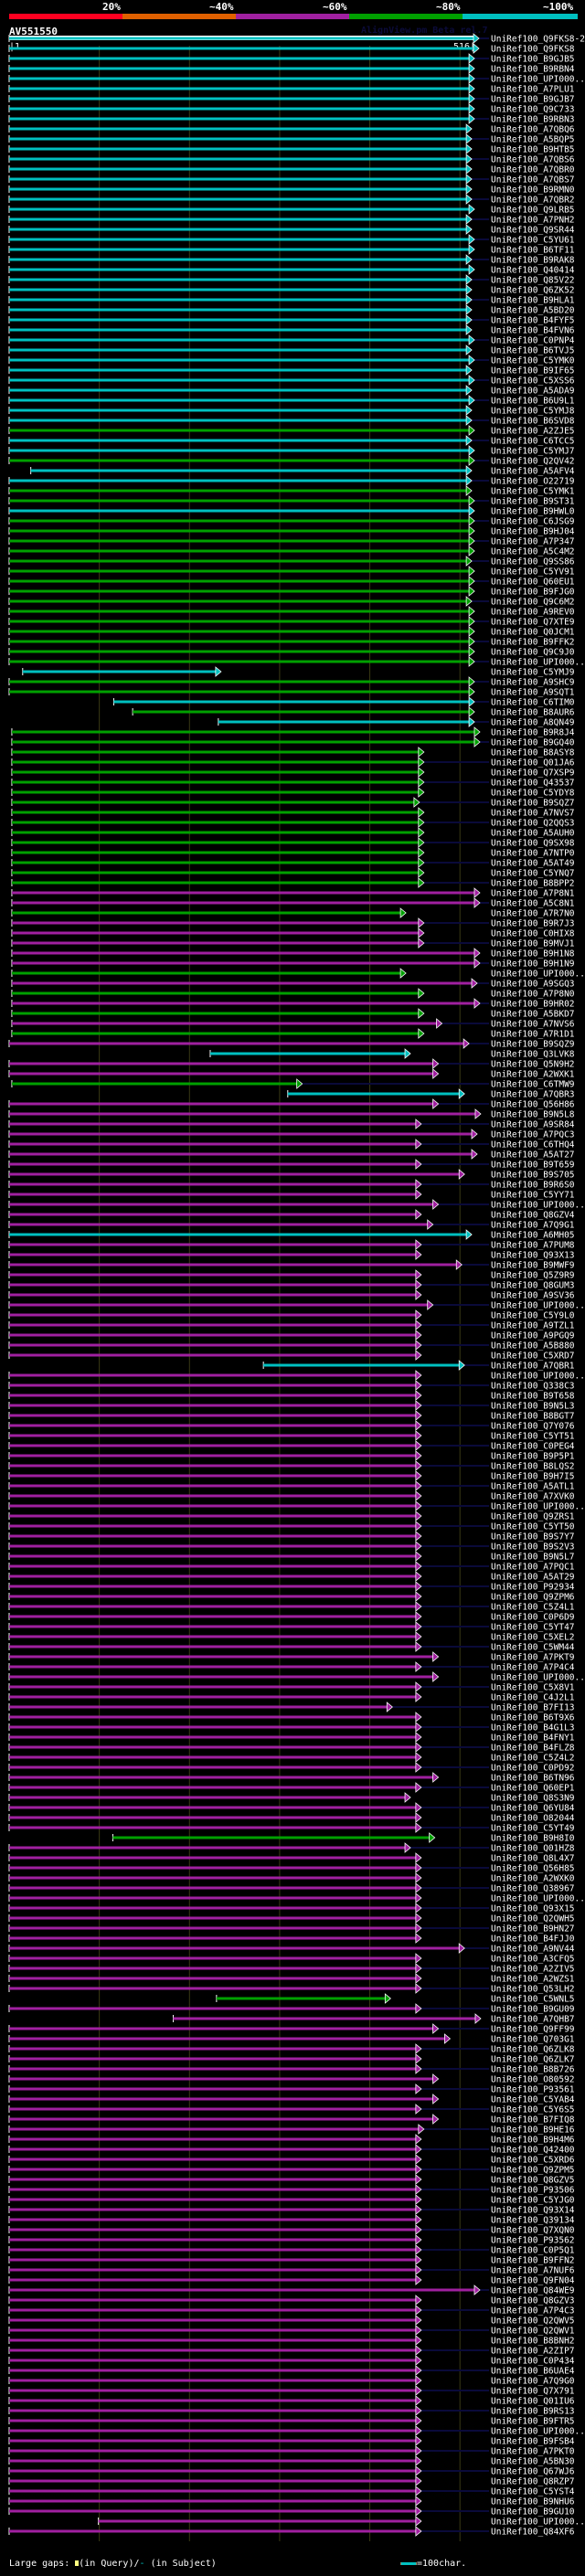 The width and height of the screenshot is (585, 2576). Describe the element at coordinates (291, 391) in the screenshot. I see `alignment-row: UniRef100_A5ADA9` at that location.